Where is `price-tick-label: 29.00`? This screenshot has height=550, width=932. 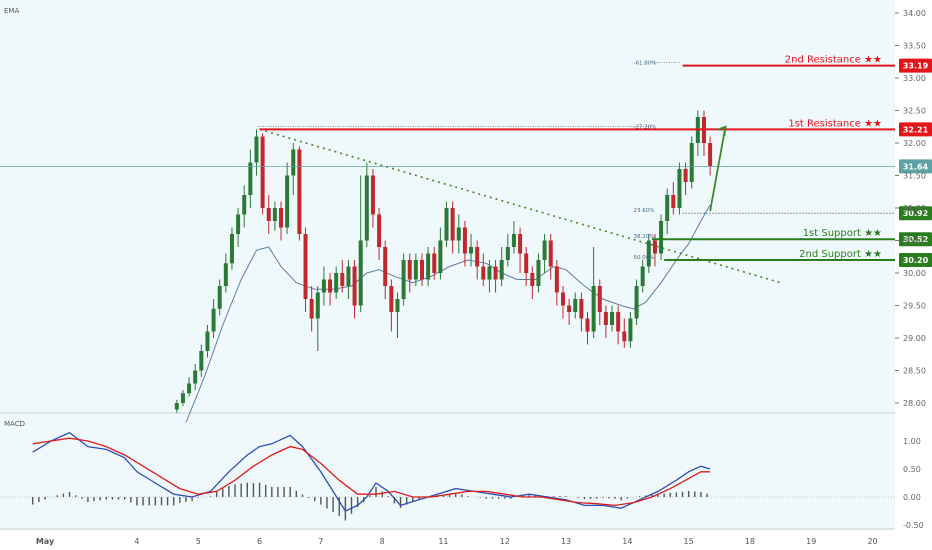
price-tick-label: 29.00 is located at coordinates (914, 338).